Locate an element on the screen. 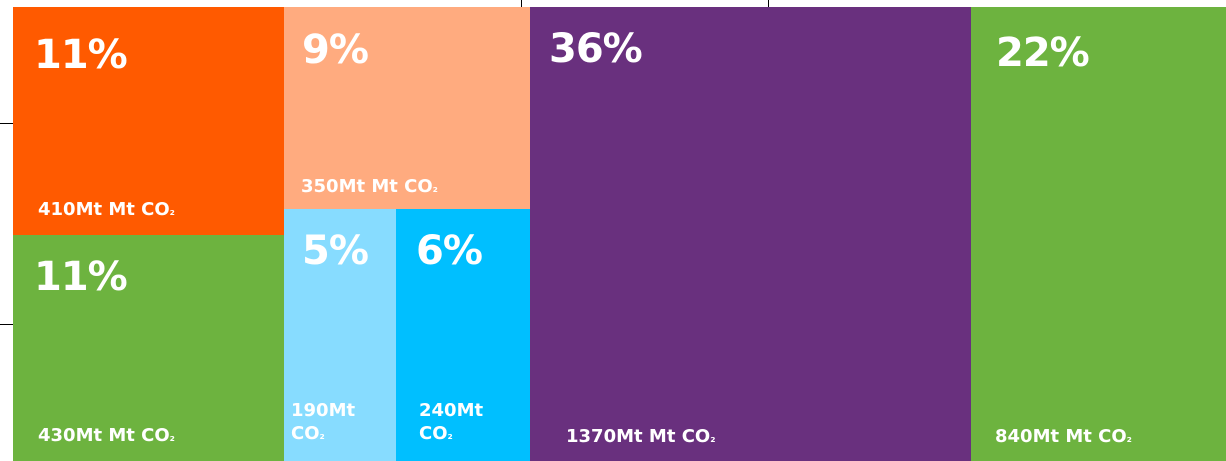 The width and height of the screenshot is (1226, 461). emissions-value: 190Mt is located at coordinates (323, 410).